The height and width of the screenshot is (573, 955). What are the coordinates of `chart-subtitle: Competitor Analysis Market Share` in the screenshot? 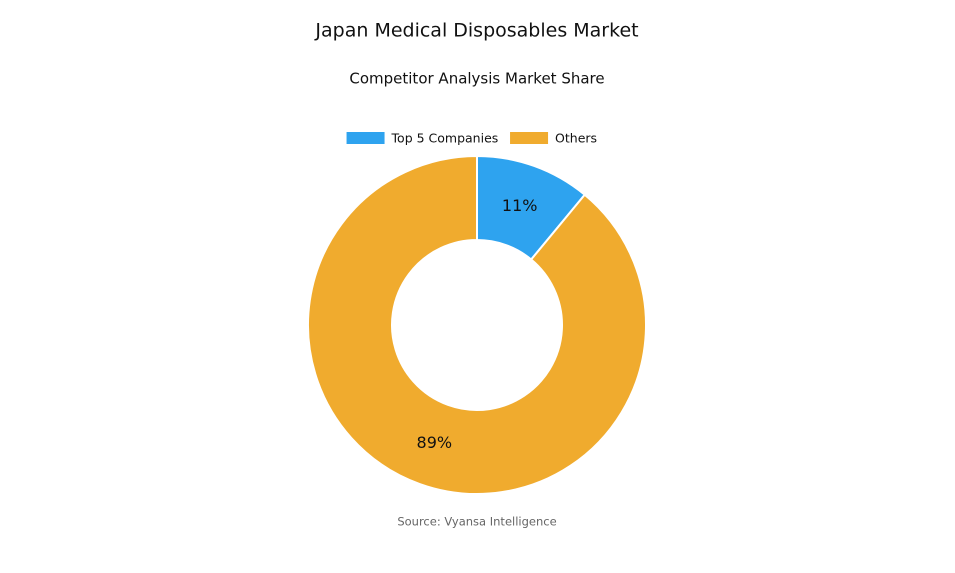 It's located at (476, 79).